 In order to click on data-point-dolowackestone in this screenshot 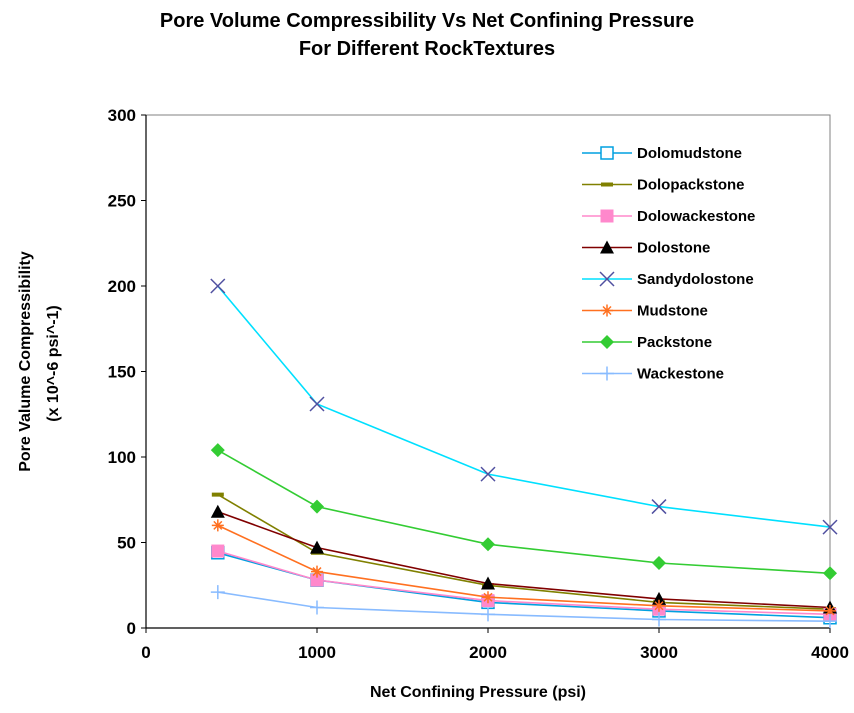, I will do `click(218, 551)`.